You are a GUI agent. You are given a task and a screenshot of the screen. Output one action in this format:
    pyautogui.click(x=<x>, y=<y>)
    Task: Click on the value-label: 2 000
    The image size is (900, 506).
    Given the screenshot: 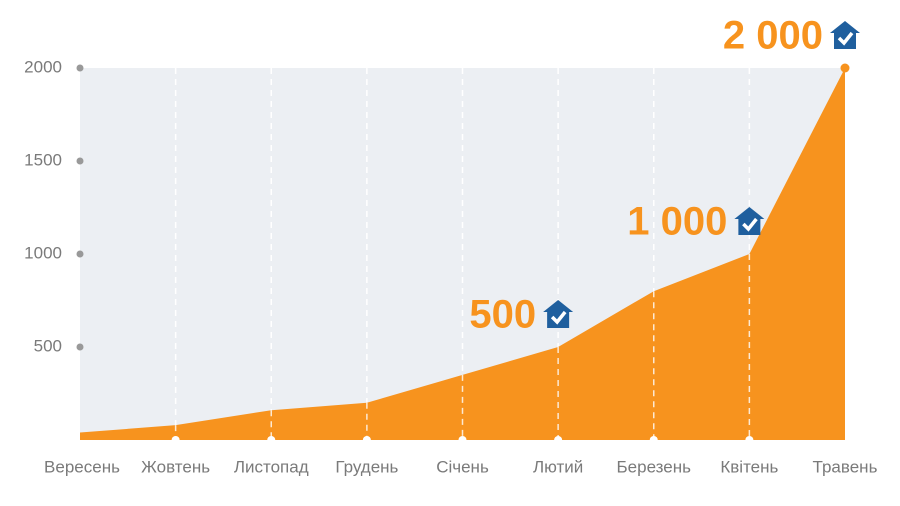 What is the action you would take?
    pyautogui.click(x=773, y=36)
    